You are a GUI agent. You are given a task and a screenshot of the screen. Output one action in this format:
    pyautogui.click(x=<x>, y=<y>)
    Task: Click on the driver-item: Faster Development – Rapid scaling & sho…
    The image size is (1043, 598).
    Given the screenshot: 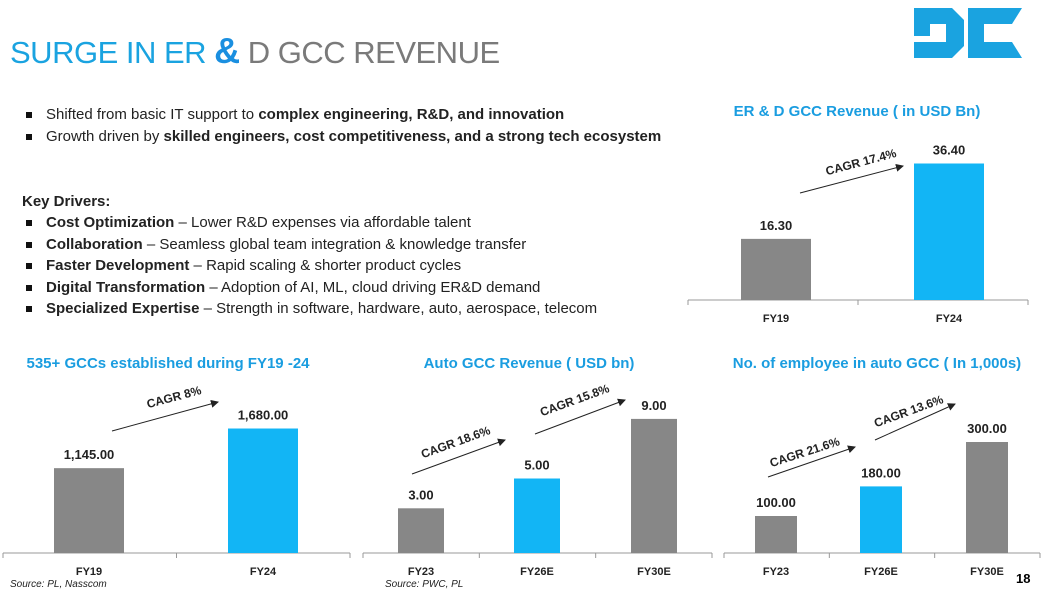 What is the action you would take?
    pyautogui.click(x=311, y=266)
    